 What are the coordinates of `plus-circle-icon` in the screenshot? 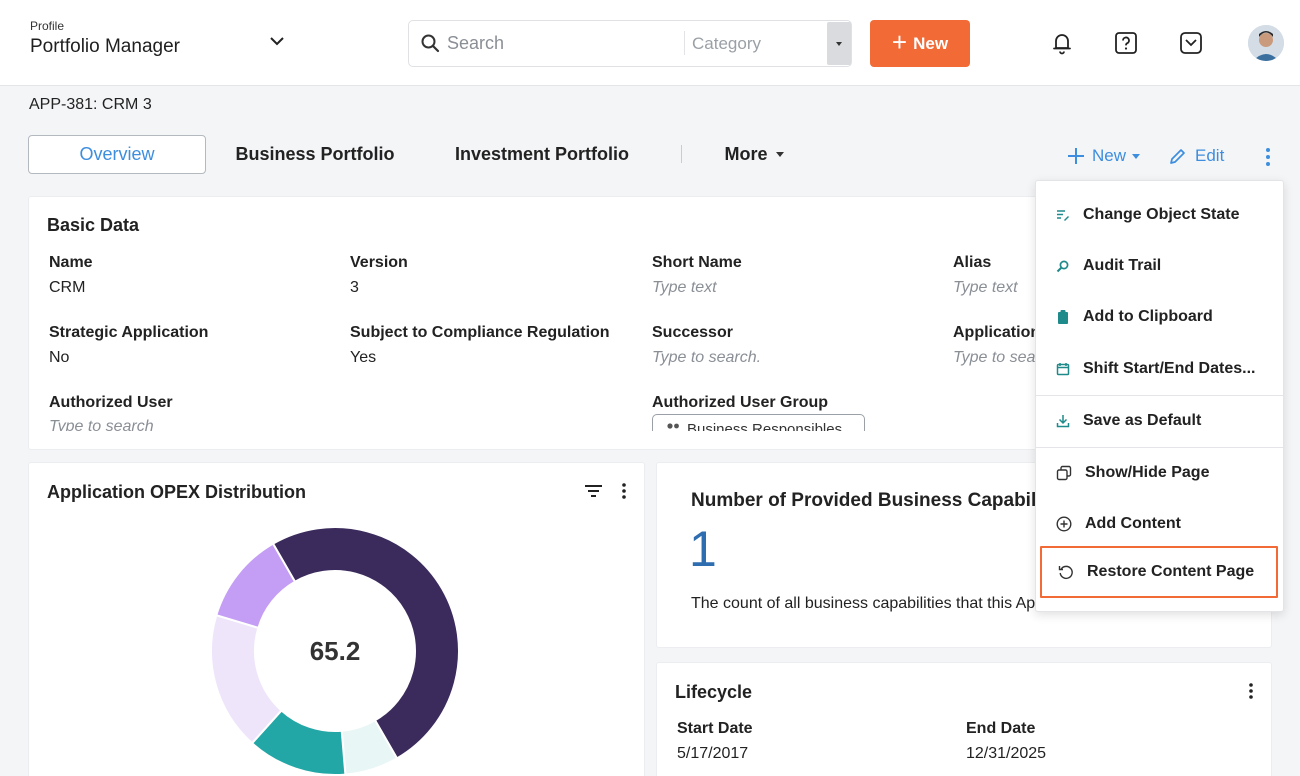 It's located at (1064, 524).